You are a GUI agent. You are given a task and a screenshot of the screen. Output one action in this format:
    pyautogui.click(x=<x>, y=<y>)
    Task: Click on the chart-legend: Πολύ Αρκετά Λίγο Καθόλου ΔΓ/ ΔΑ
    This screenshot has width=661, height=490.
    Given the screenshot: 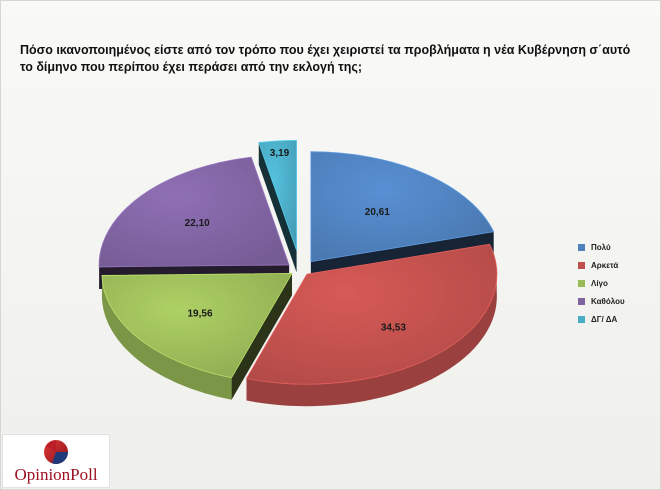 What is the action you would take?
    pyautogui.click(x=601, y=283)
    